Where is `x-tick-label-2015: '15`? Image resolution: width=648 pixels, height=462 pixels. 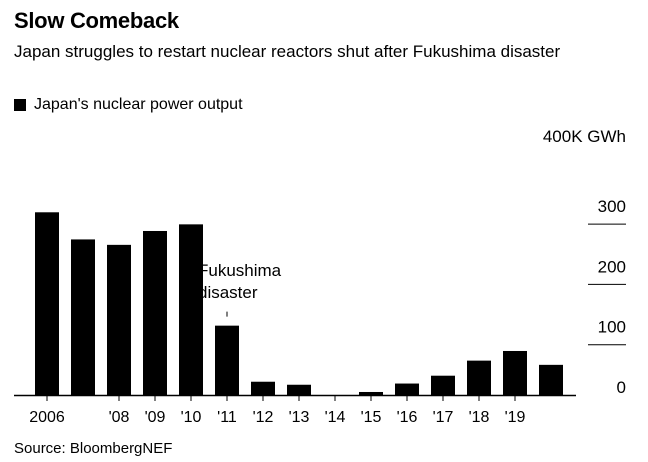
x-tick-label-2015: '15 is located at coordinates (371, 417).